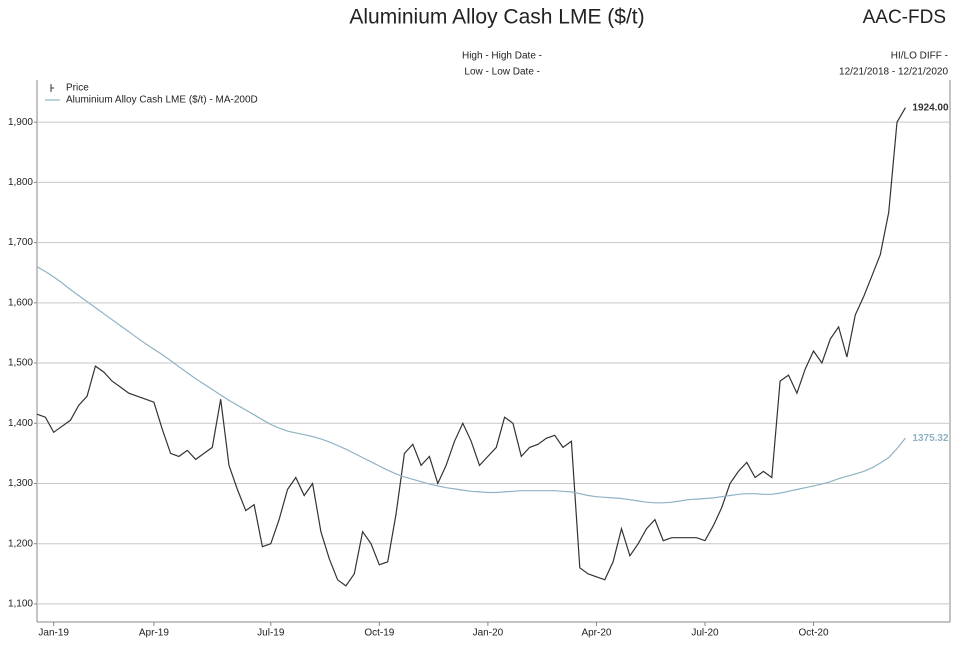 Image resolution: width=956 pixels, height=647 pixels. I want to click on legend-label: Price, so click(77, 88).